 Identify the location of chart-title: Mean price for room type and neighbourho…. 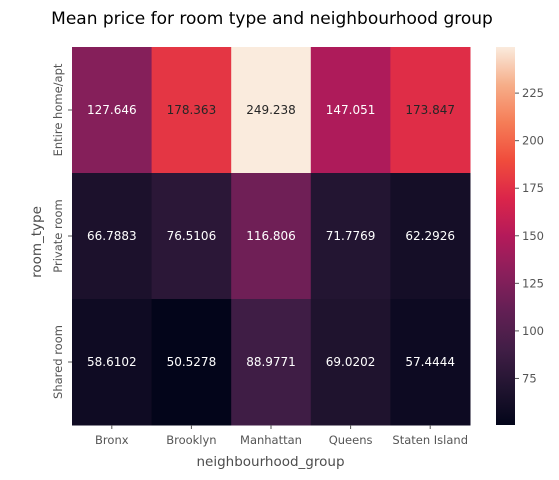
(272, 19).